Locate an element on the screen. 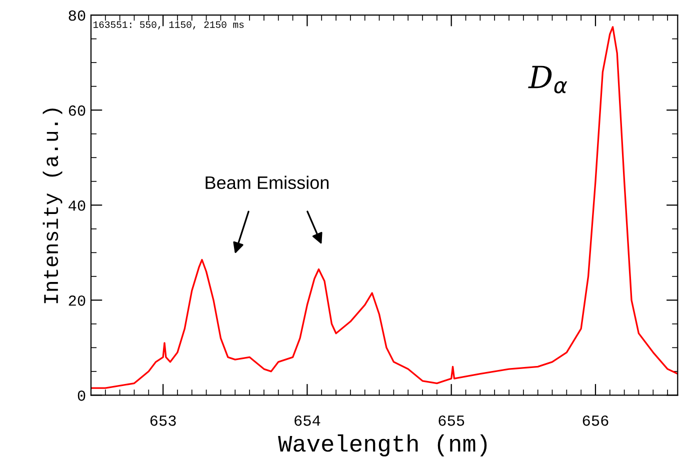 This screenshot has height=471, width=679. annotation: Beam Emission is located at coordinates (267, 183).